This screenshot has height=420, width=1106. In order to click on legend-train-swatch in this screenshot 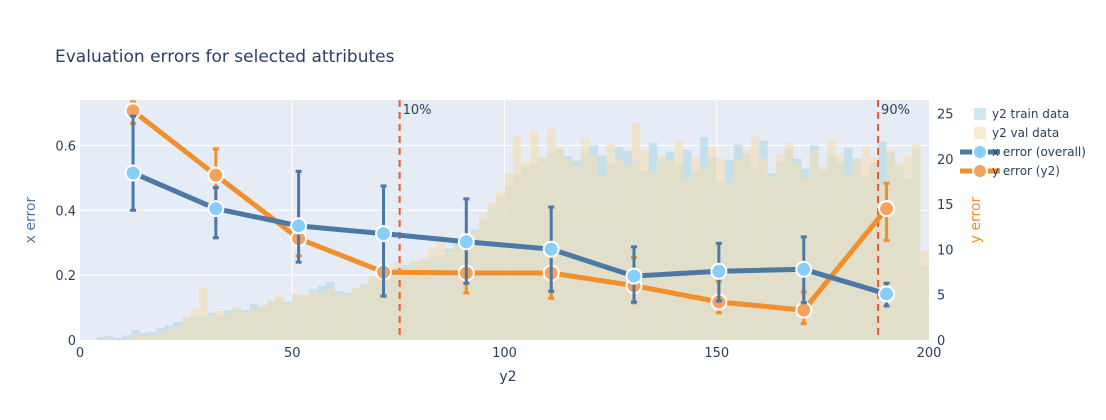, I will do `click(980, 114)`.